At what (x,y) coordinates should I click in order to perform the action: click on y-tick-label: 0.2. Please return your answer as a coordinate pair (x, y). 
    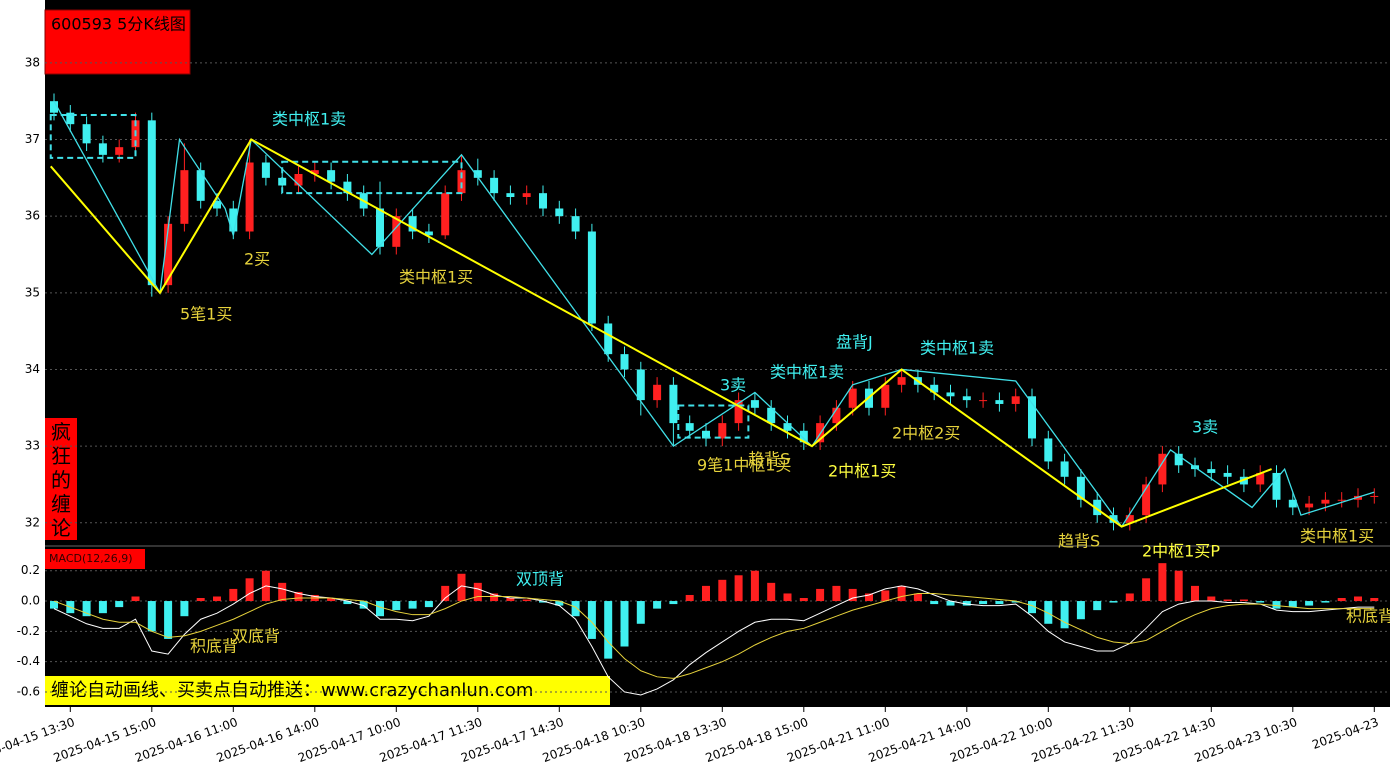
    Looking at the image, I should click on (30, 570).